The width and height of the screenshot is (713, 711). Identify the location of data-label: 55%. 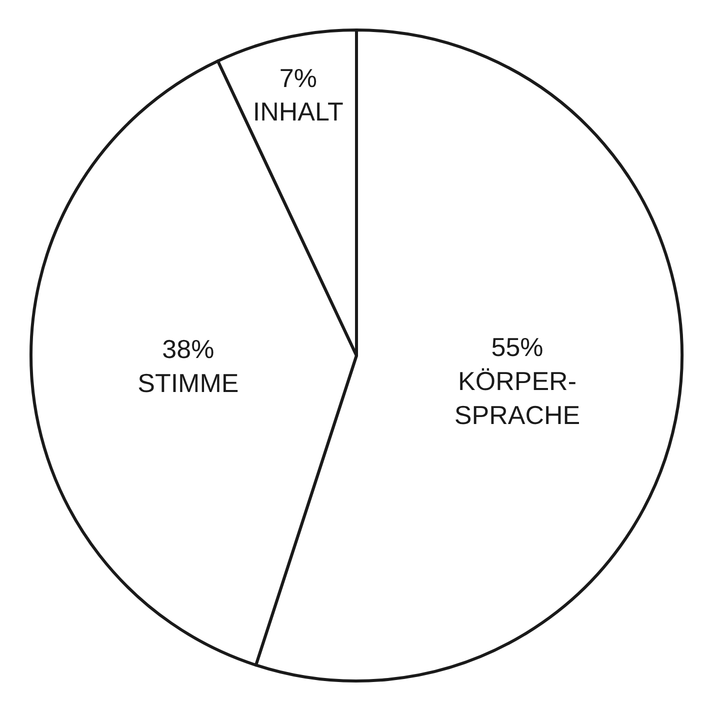
(517, 347).